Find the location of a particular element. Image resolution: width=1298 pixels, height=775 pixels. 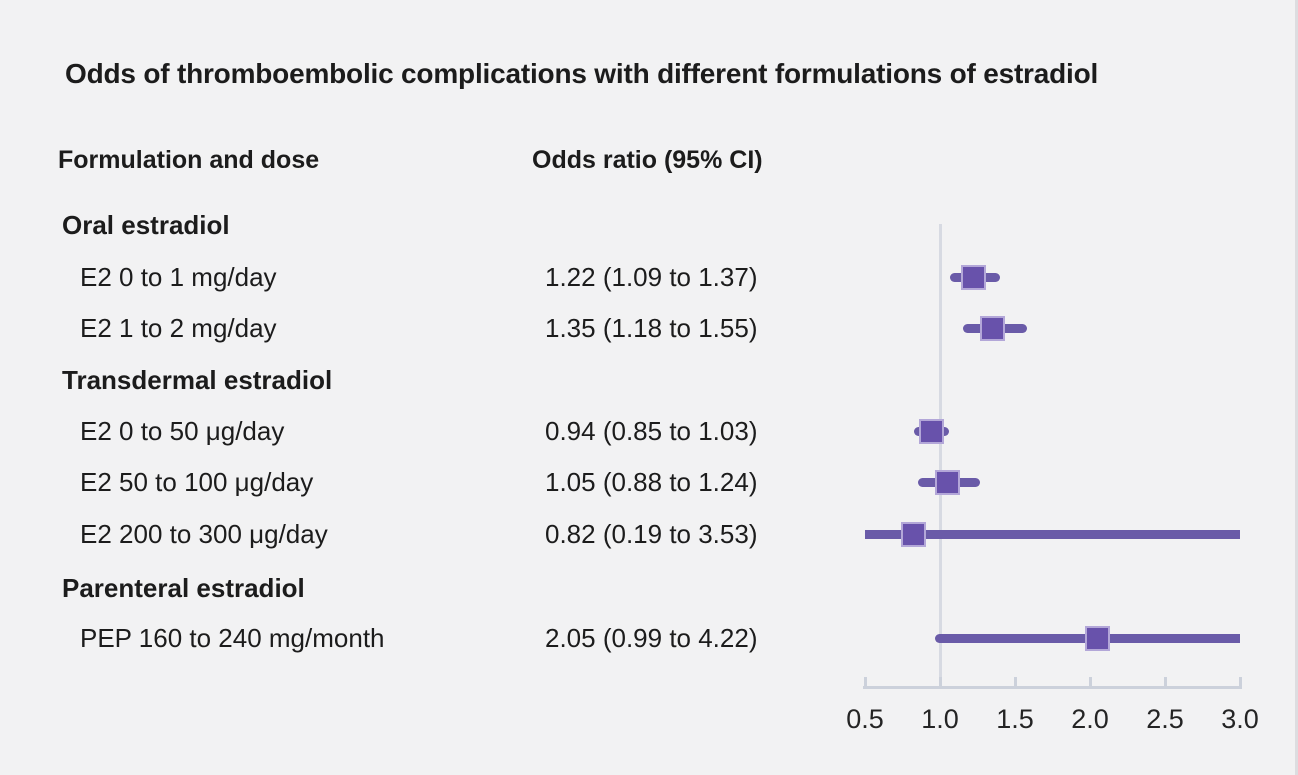

row-item-label: E2 50 to 100 μg/day is located at coordinates (197, 482).